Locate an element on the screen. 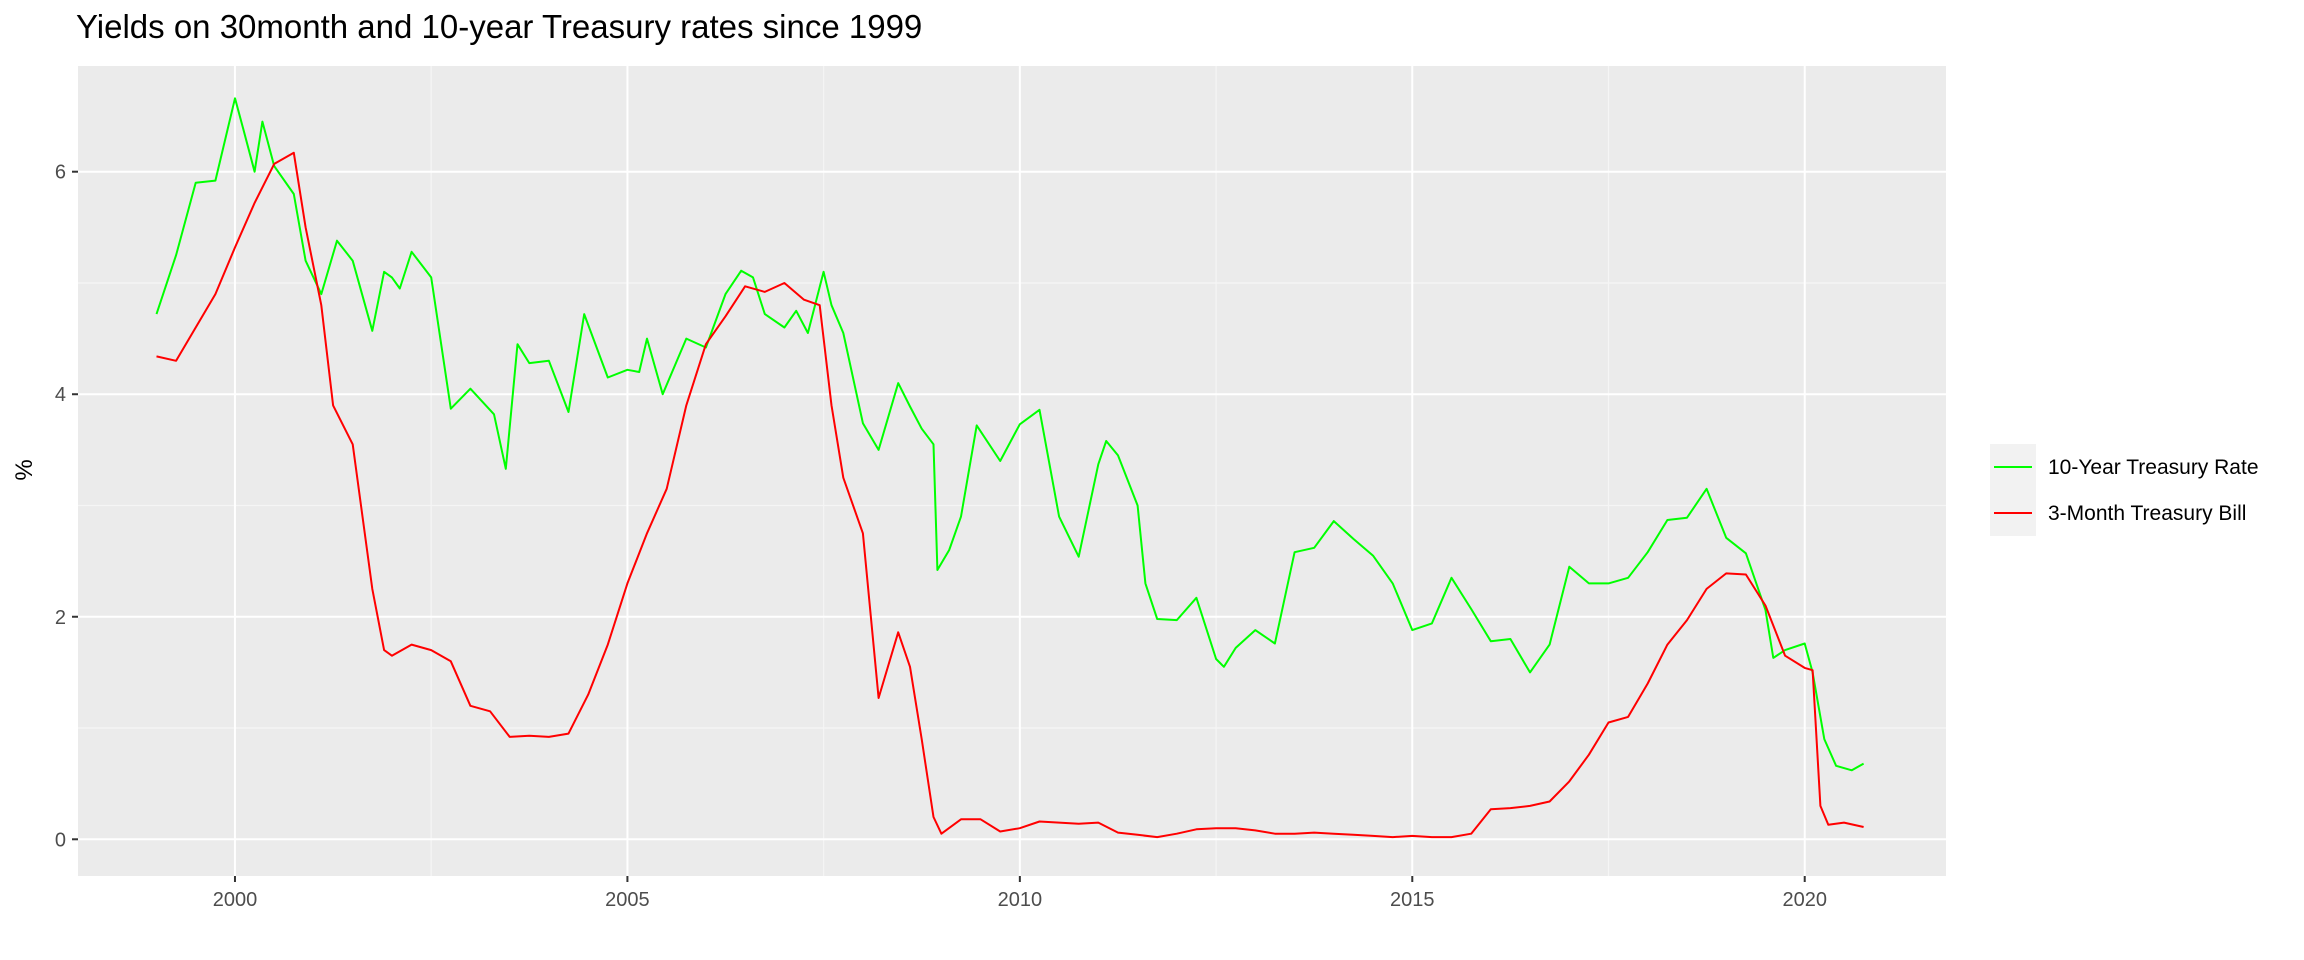 Image resolution: width=2304 pixels, height=960 pixels. legend-key-three-month is located at coordinates (2013, 513).